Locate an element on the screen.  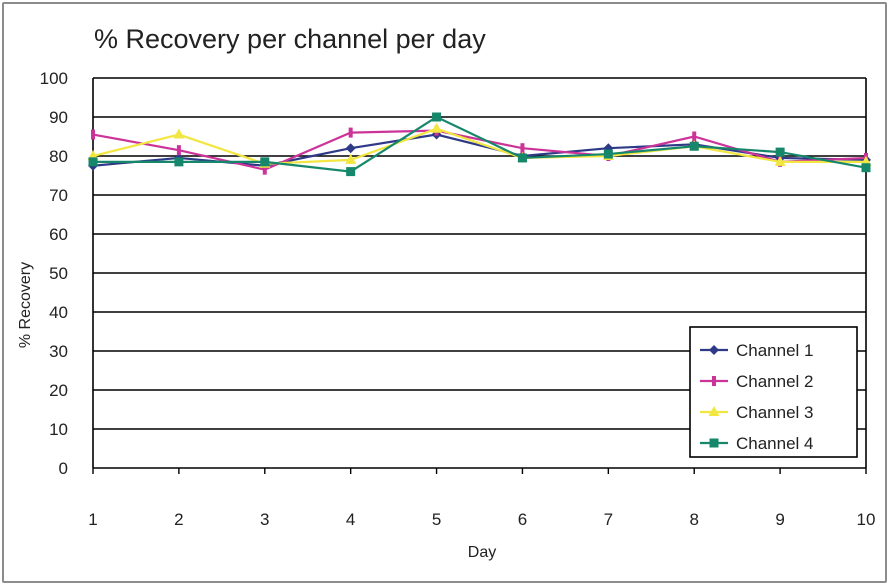
y-tick-label: 30 is located at coordinates (58, 351).